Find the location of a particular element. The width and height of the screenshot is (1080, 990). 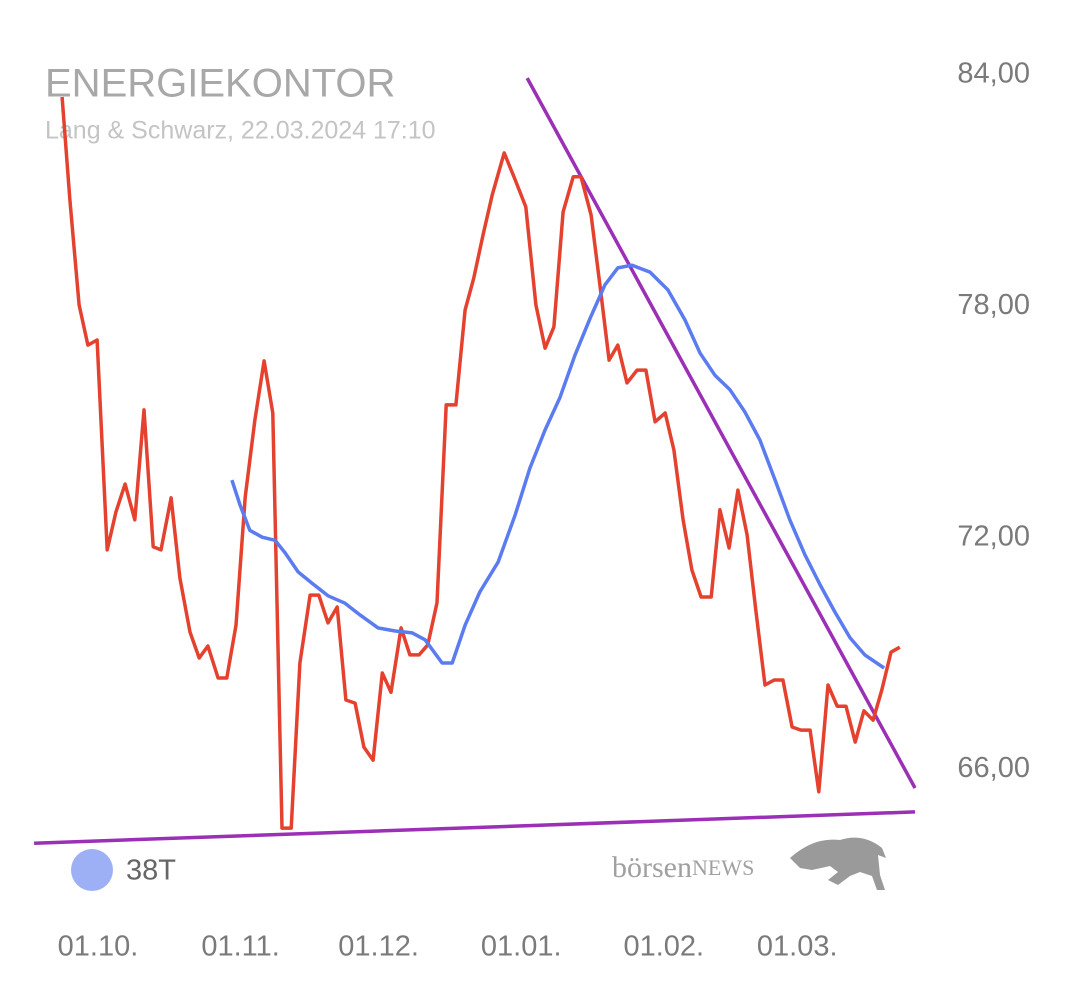

x-tick-label: 01.12. is located at coordinates (378, 947).